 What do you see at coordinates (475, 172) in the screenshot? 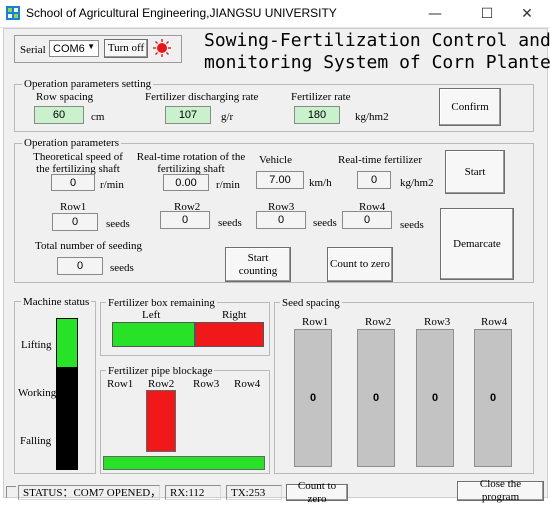
I see `start-button: Start` at bounding box center [475, 172].